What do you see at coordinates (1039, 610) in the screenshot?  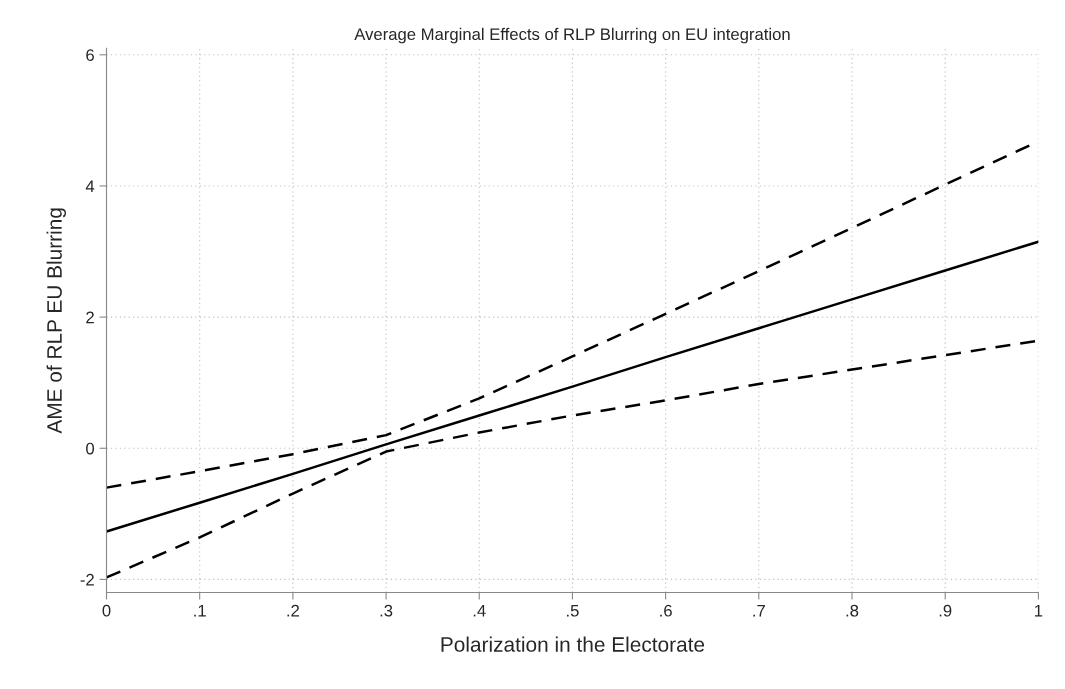 I see `x-tick-label: 1` at bounding box center [1039, 610].